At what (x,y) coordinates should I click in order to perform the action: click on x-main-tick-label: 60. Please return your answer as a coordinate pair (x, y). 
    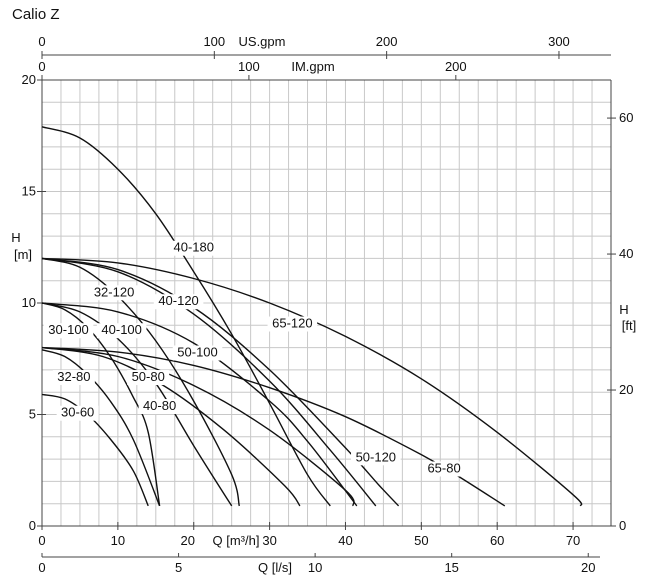
    Looking at the image, I should click on (497, 540).